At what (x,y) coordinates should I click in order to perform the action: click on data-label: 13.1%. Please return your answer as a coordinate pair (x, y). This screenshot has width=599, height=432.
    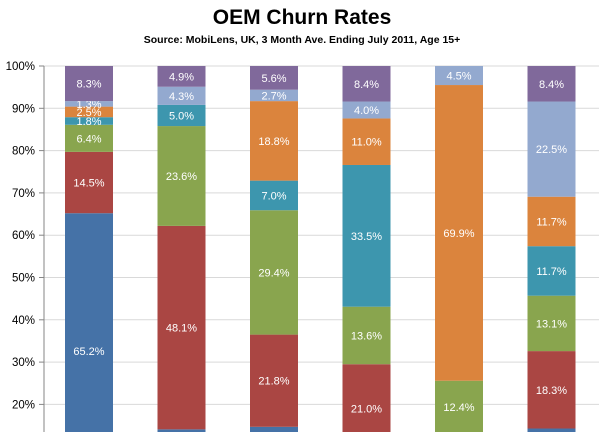
    Looking at the image, I should click on (551, 324).